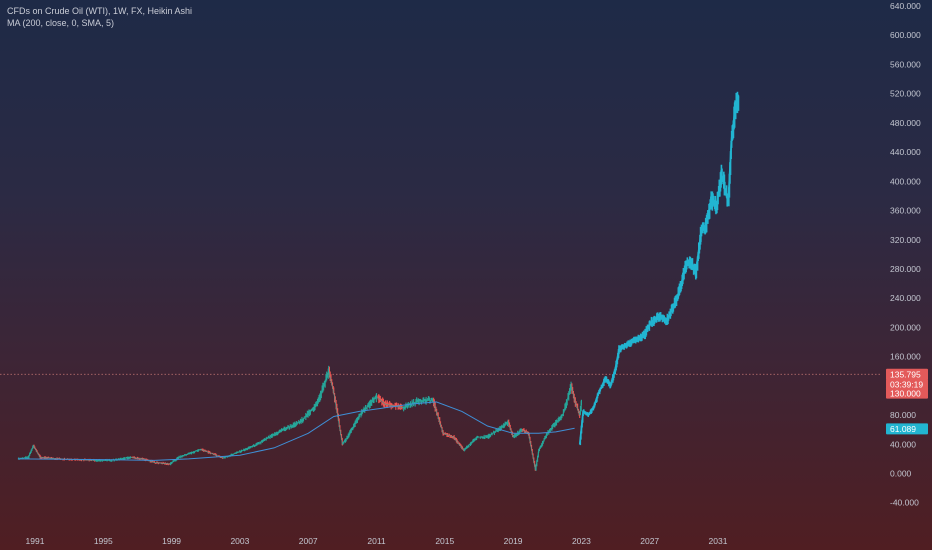 The height and width of the screenshot is (550, 932). Describe the element at coordinates (376, 541) in the screenshot. I see `x-tick-label: 2011` at that location.